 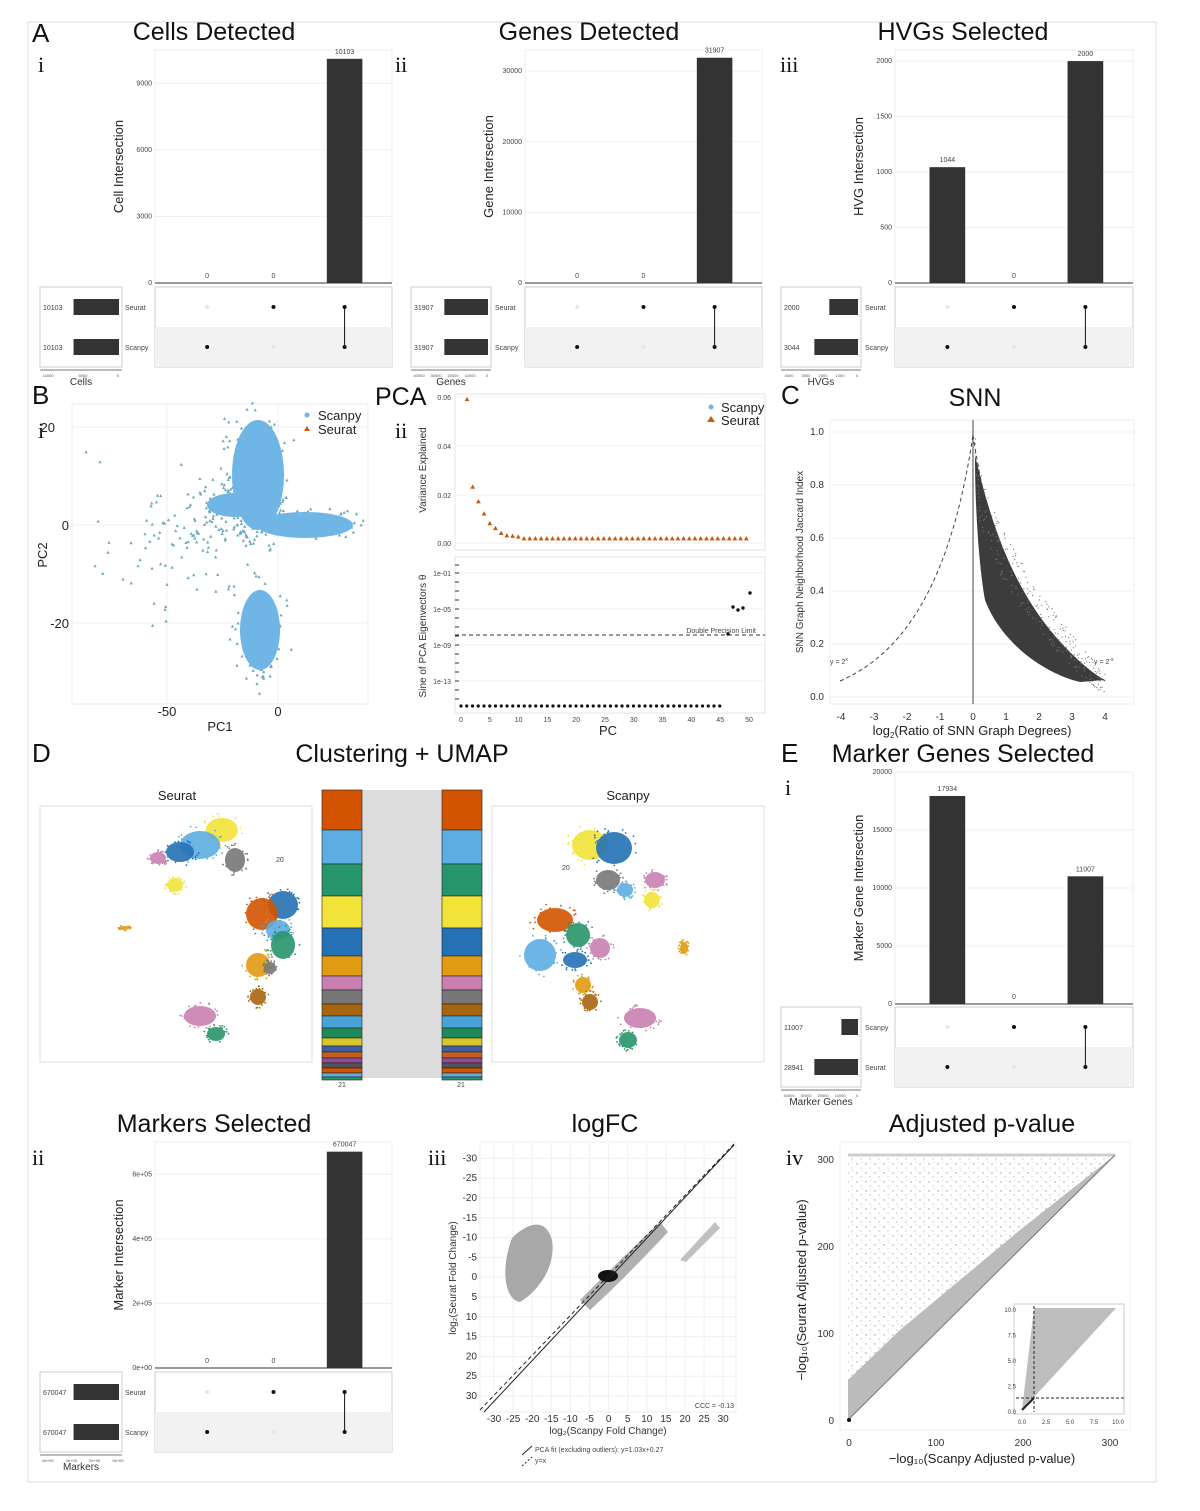 I want to click on snn-left-curve-label: y = 2x, so click(x=839, y=661).